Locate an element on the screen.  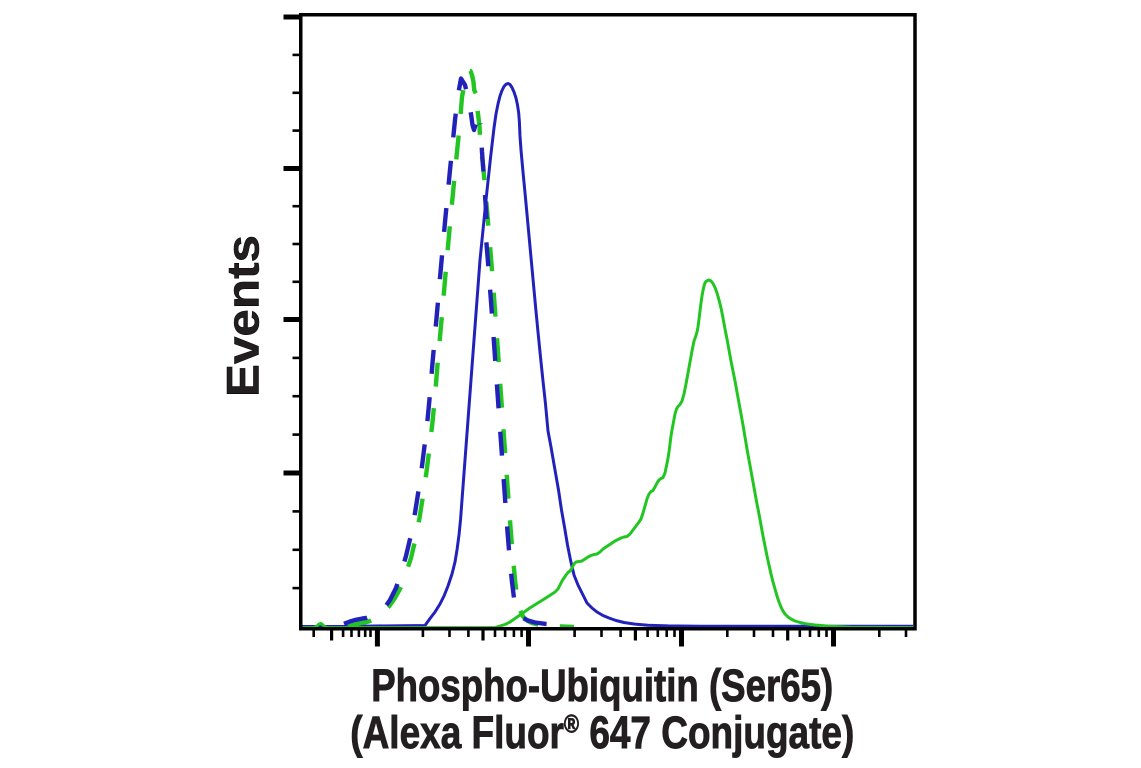
svg-text: Phospho-Ubiquitin (Ser65) is located at coordinates (602, 685).